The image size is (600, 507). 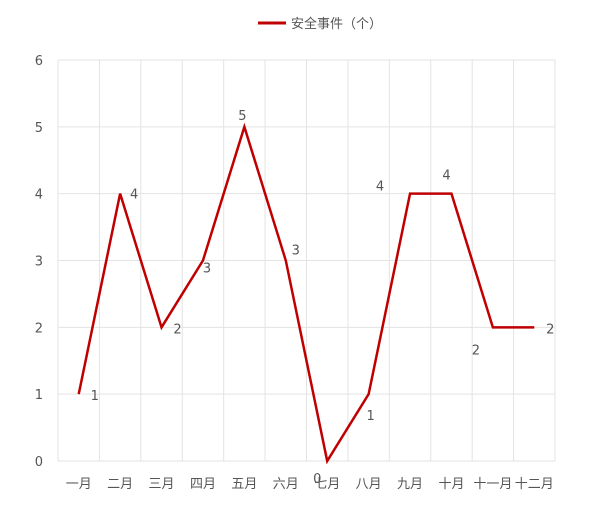 I want to click on y-tick-label: 5, so click(x=39, y=128).